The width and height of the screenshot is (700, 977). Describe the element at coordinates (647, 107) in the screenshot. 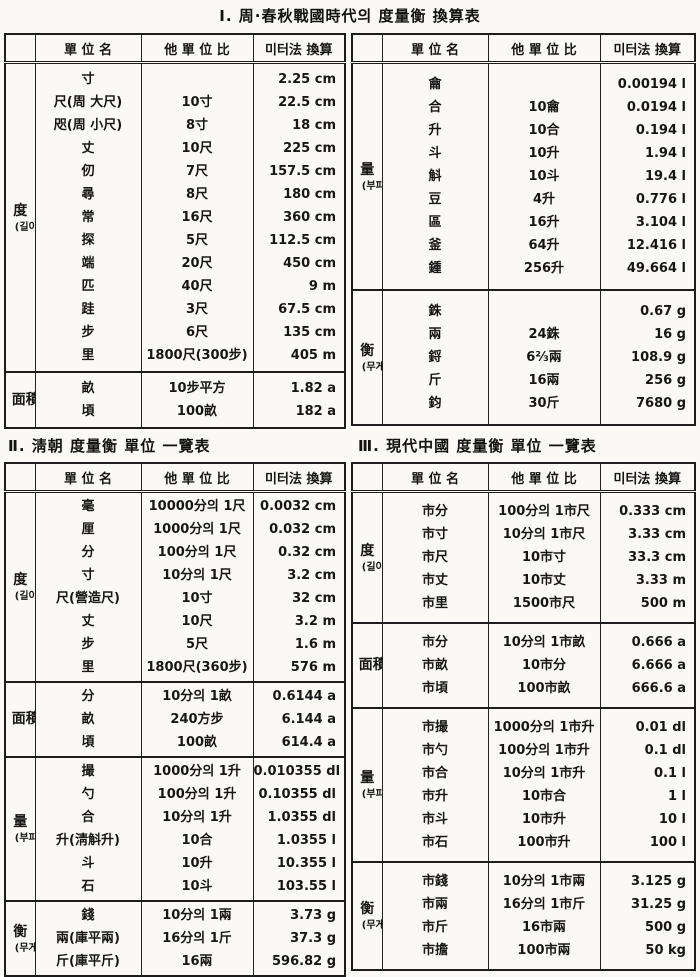

I see `metric-value-cell: 0.0194 l` at that location.